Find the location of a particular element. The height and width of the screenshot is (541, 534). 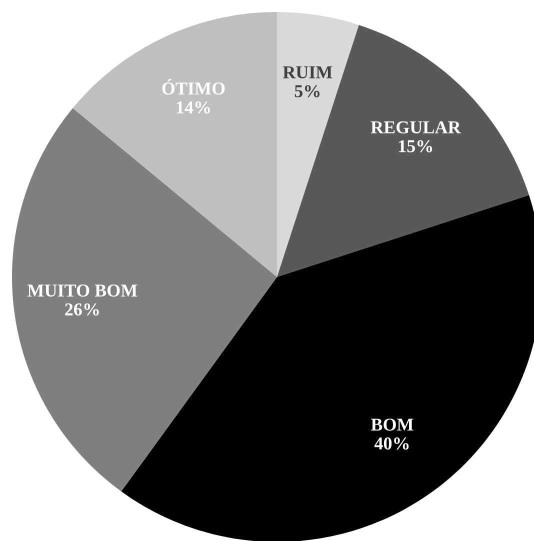

slice-label: BOM is located at coordinates (392, 424).